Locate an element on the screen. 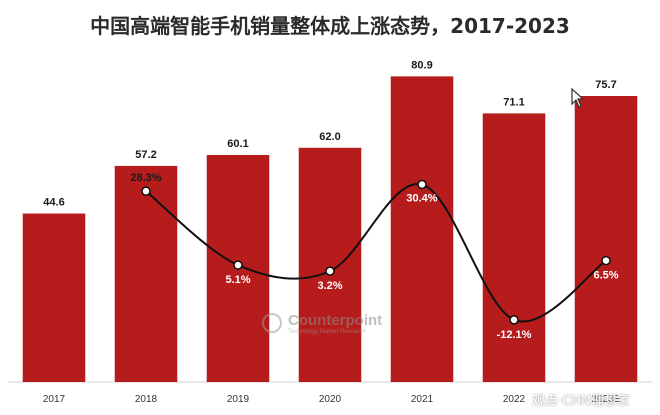 The width and height of the screenshot is (660, 415). growth-label: 28.3% is located at coordinates (145, 178).